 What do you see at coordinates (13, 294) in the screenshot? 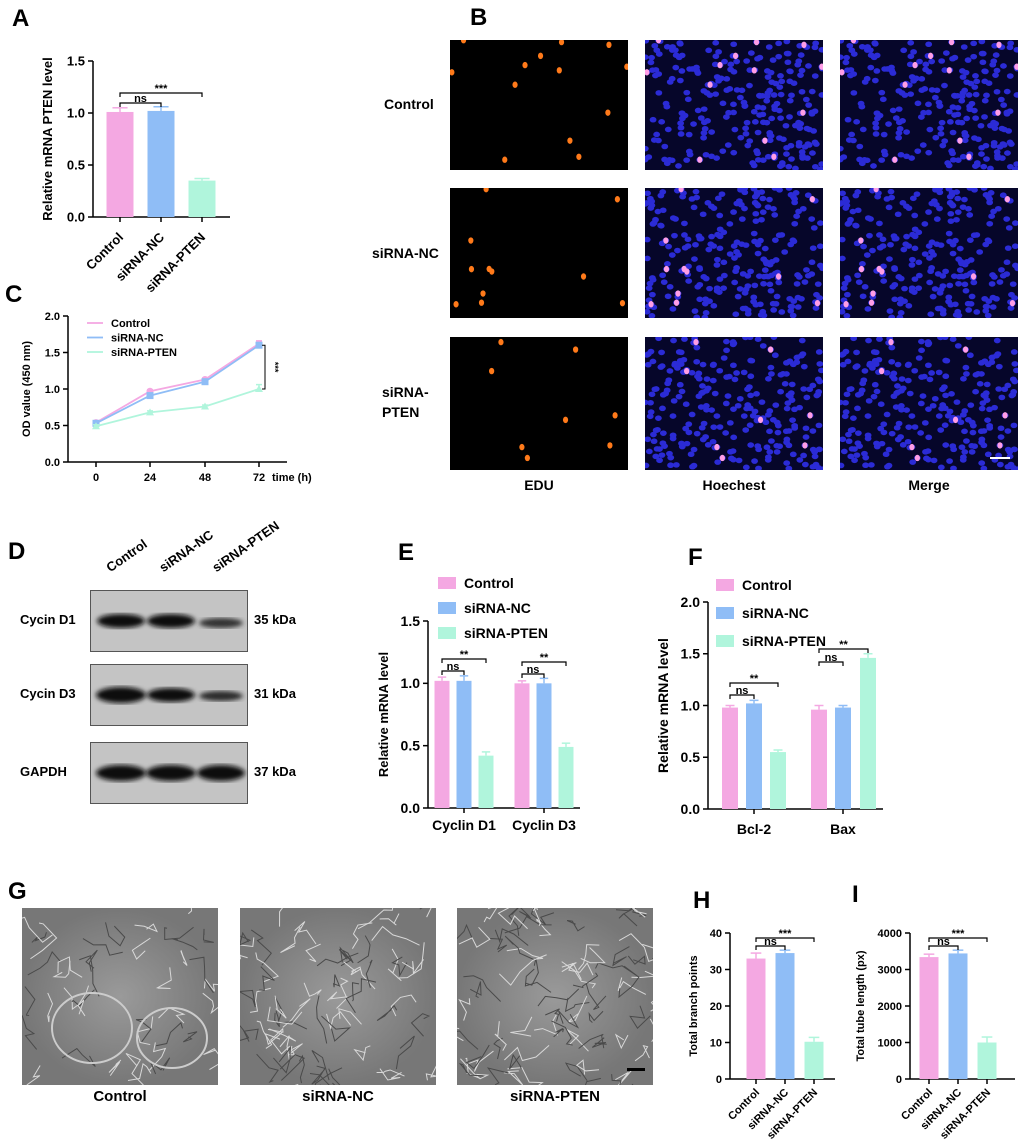
I see `panel-label: C` at bounding box center [13, 294].